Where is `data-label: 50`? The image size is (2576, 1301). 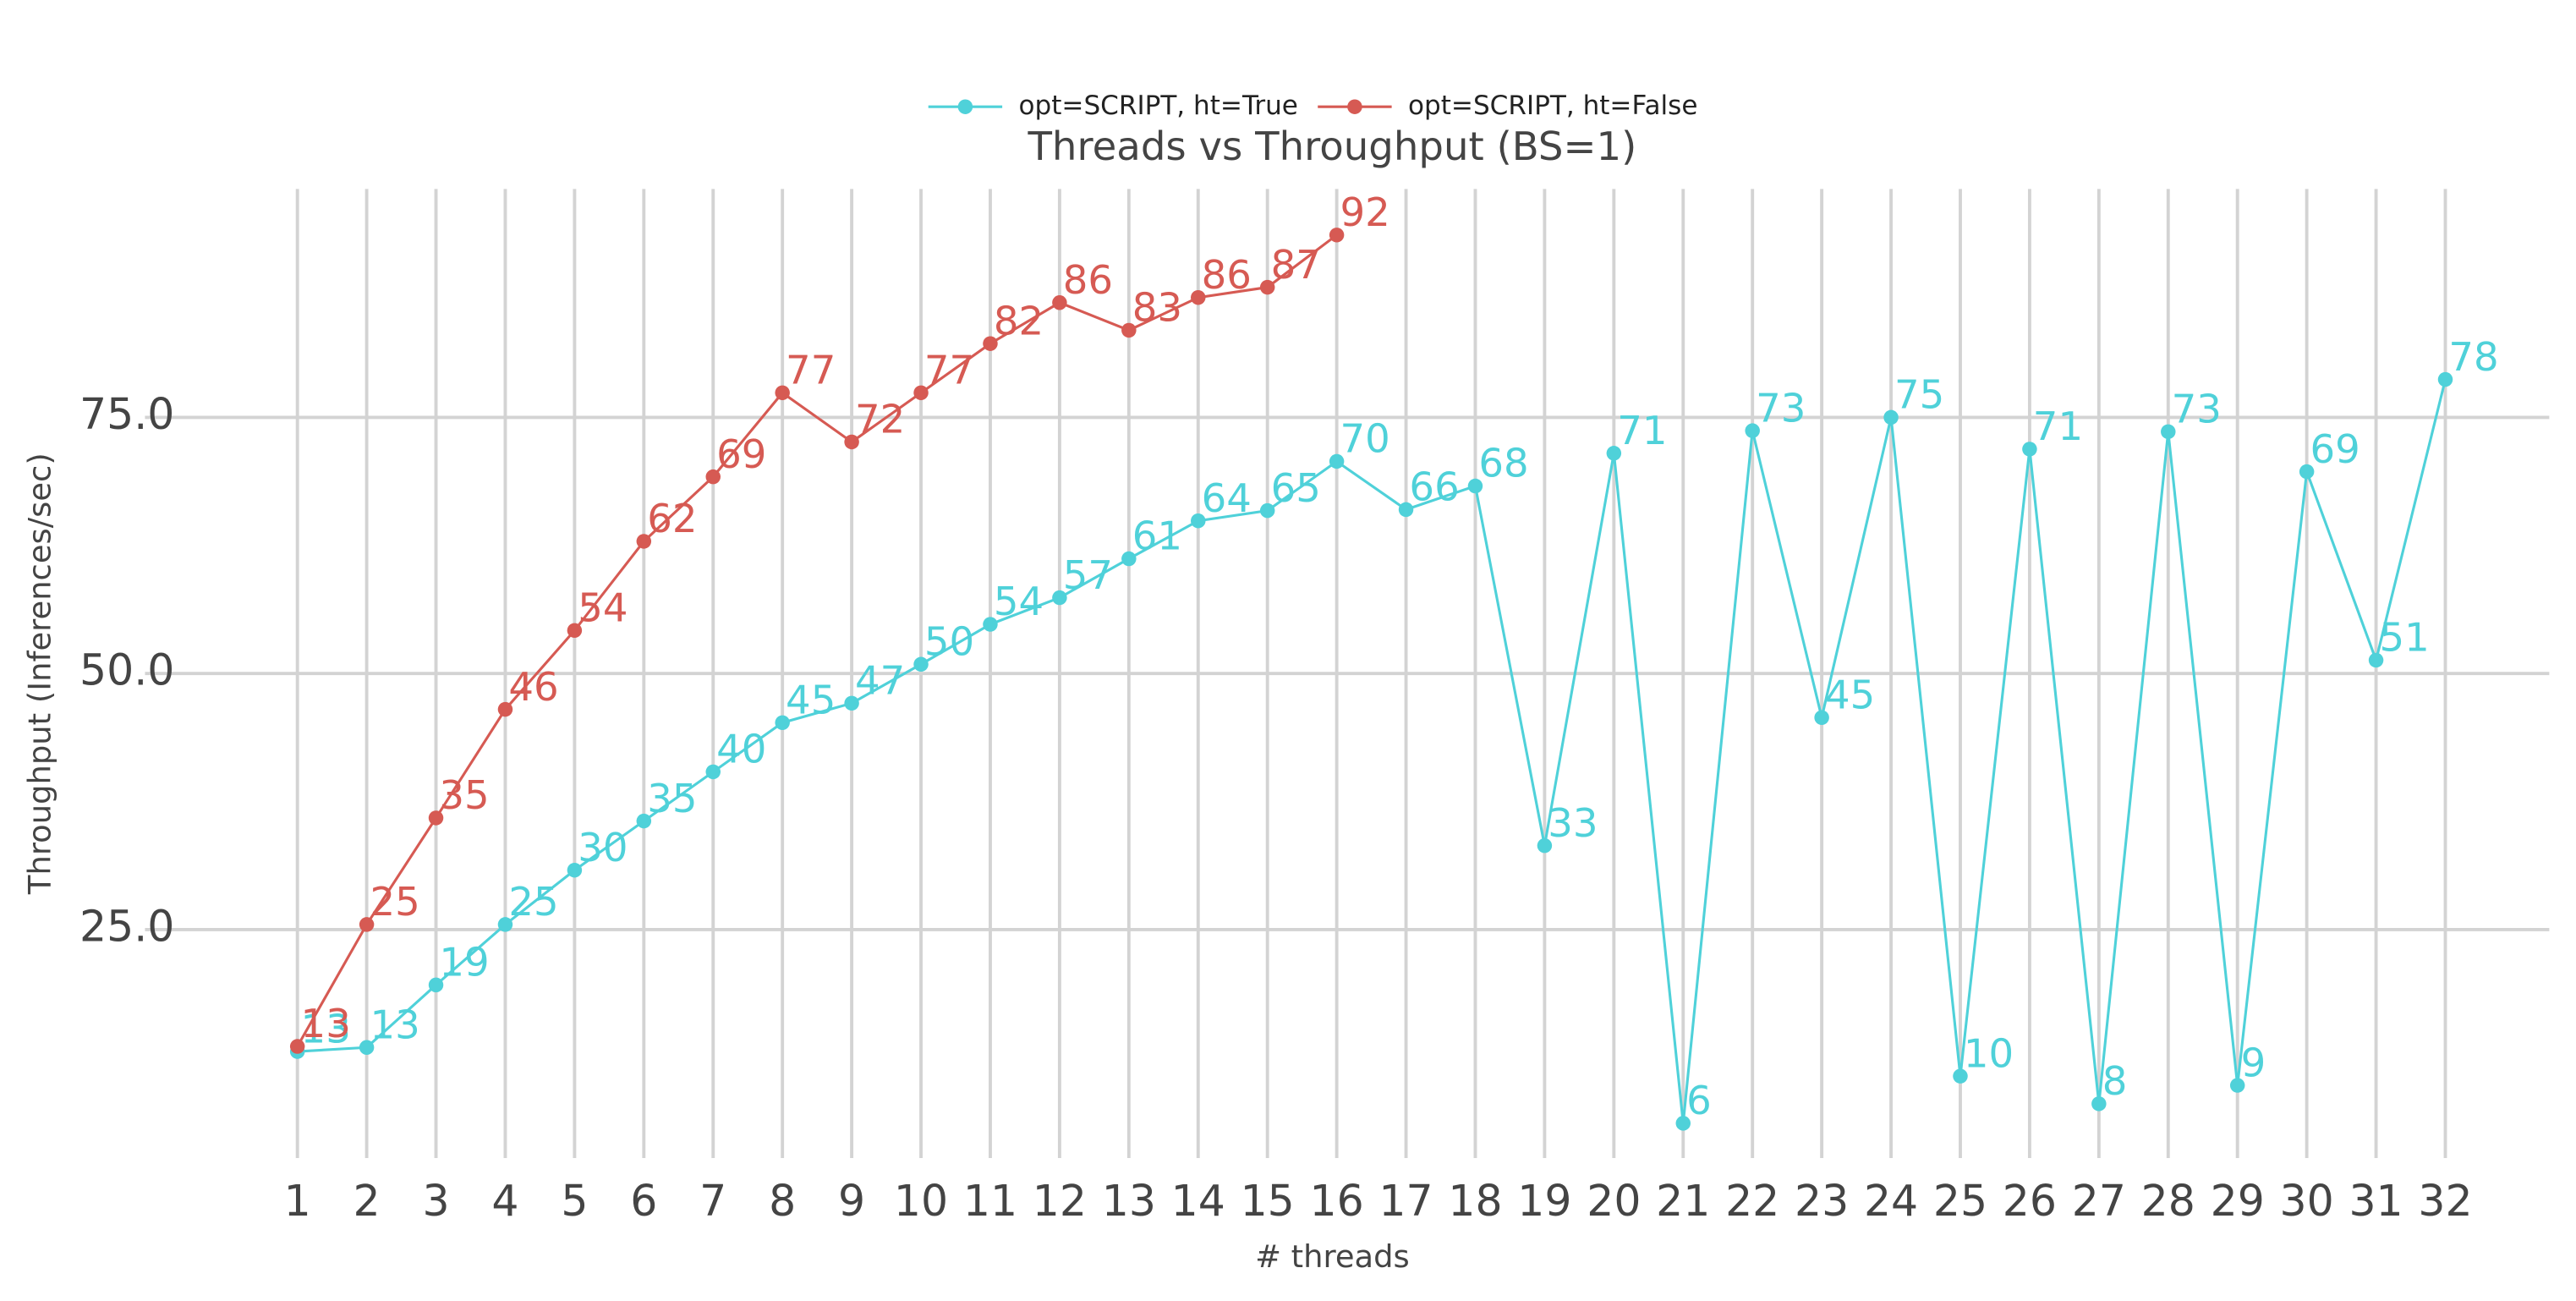 data-label: 50 is located at coordinates (949, 641).